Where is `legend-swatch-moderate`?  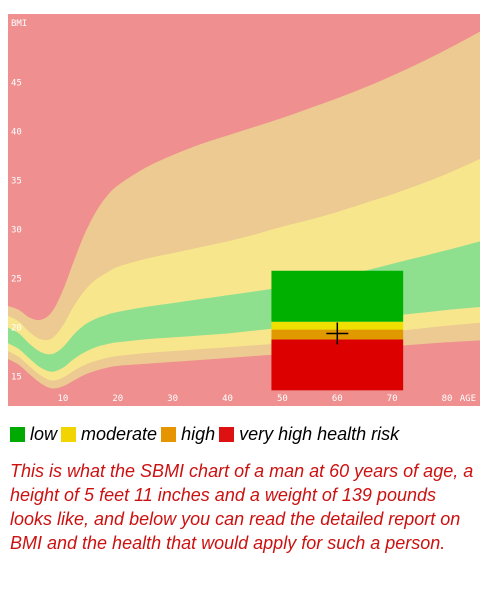 legend-swatch-moderate is located at coordinates (69, 434).